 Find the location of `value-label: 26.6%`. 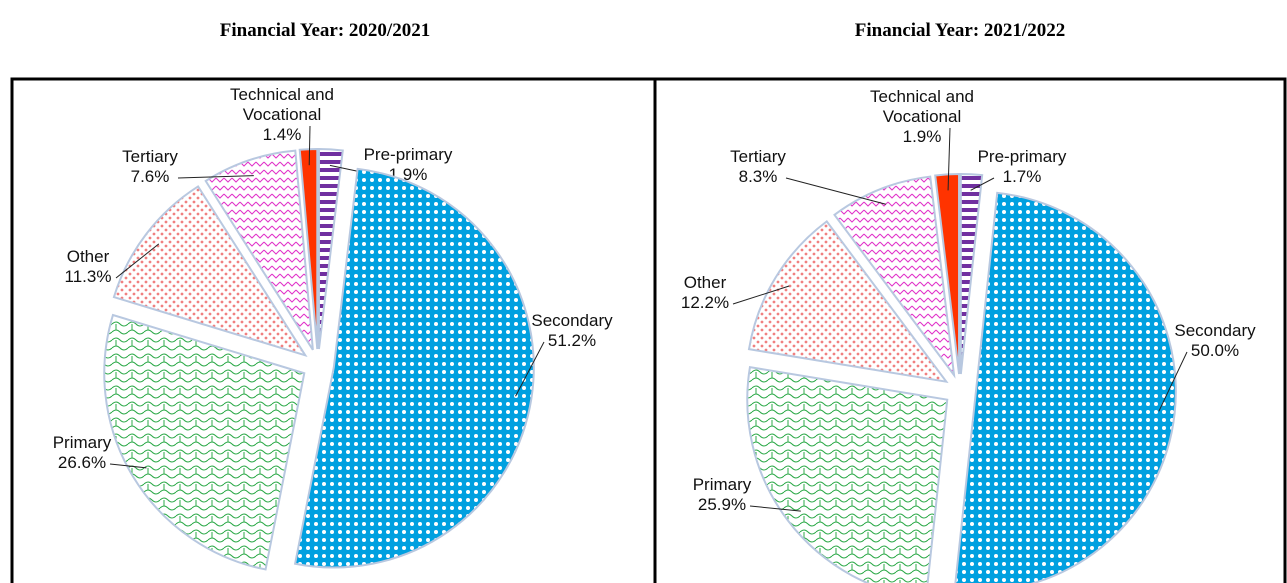

value-label: 26.6% is located at coordinates (82, 462).